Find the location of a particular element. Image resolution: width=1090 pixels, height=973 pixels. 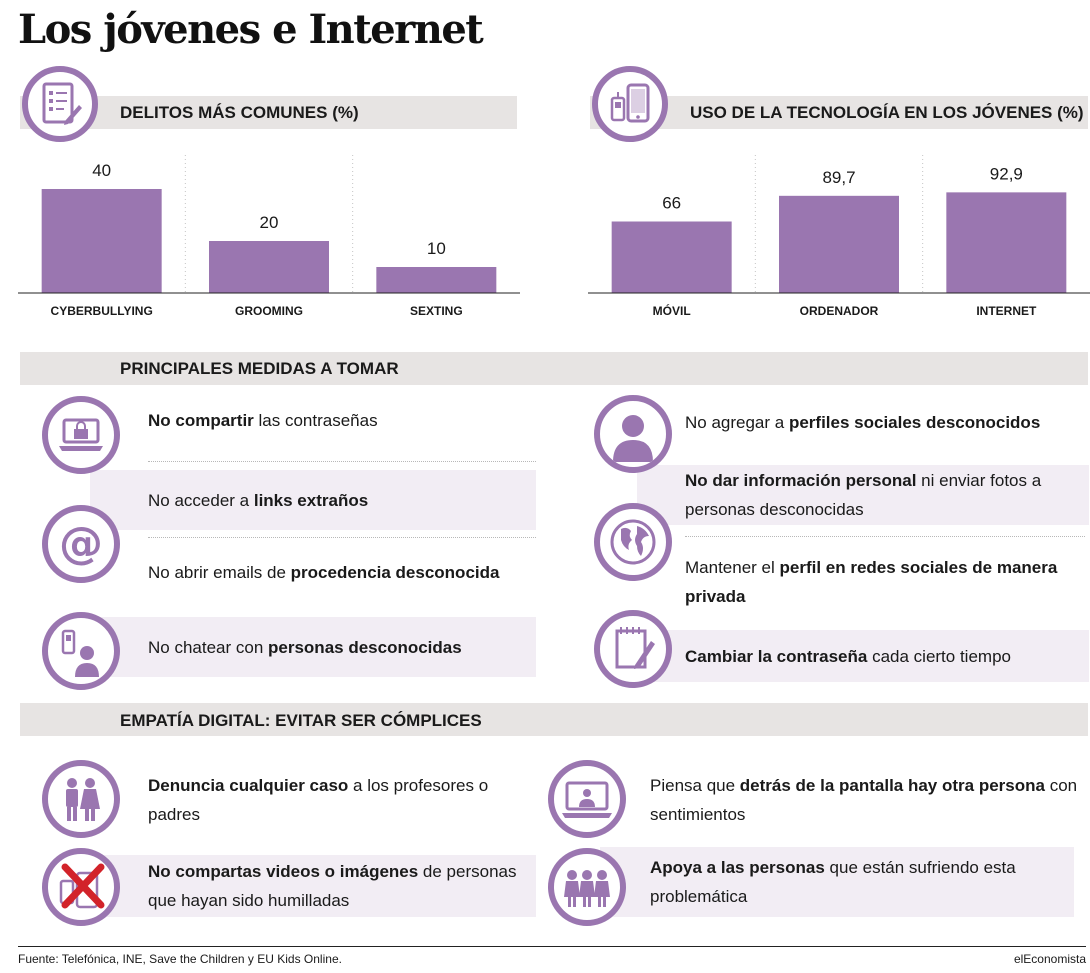

section-band-delitos is located at coordinates (268, 112).